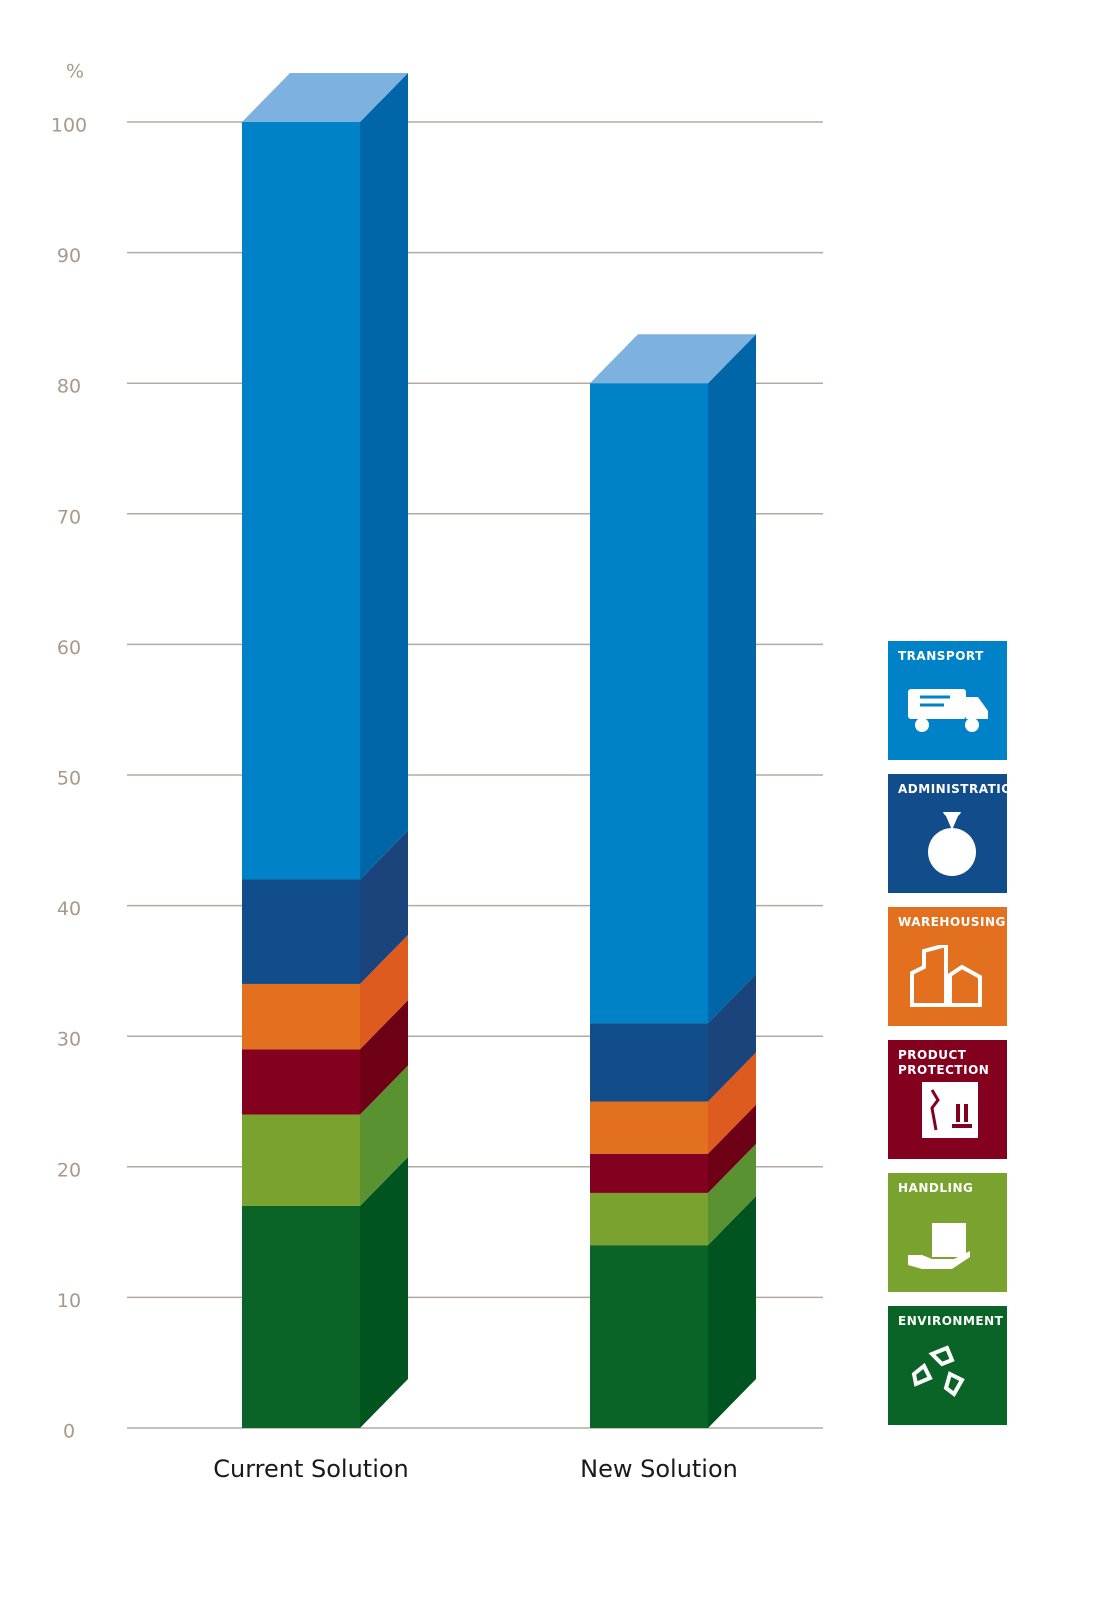 The height and width of the screenshot is (1620, 1100). What do you see at coordinates (69, 387) in the screenshot?
I see `y-tick-label: 80` at bounding box center [69, 387].